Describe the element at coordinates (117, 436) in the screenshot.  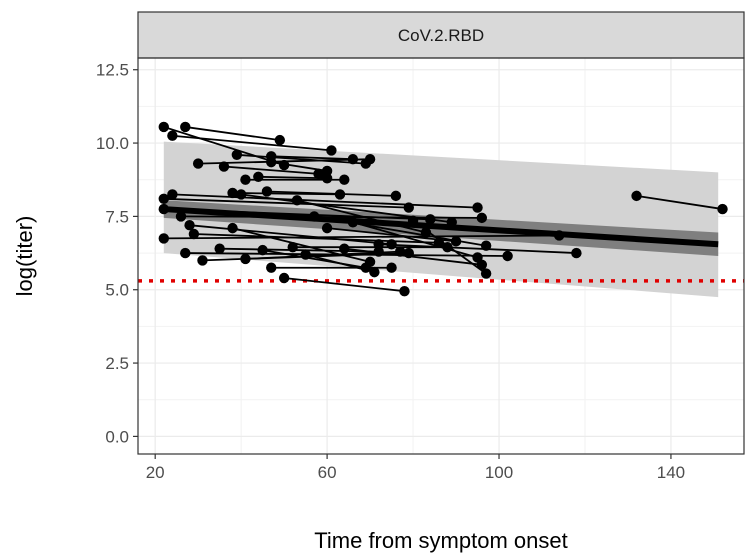
I see `y-tick-label: 0.0` at that location.